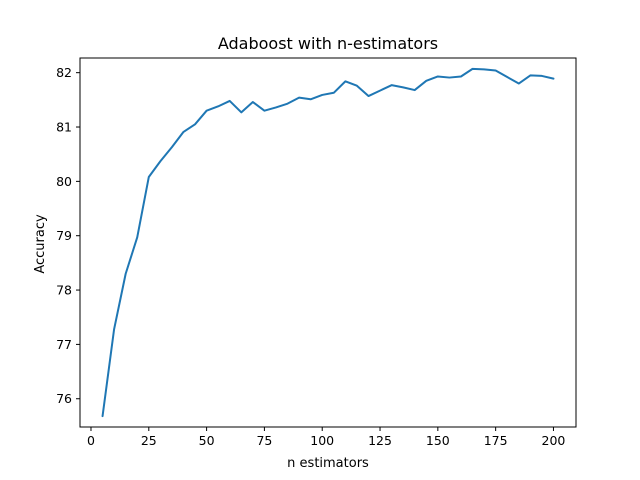  What do you see at coordinates (496, 440) in the screenshot?
I see `x-tick-label: 175` at bounding box center [496, 440].